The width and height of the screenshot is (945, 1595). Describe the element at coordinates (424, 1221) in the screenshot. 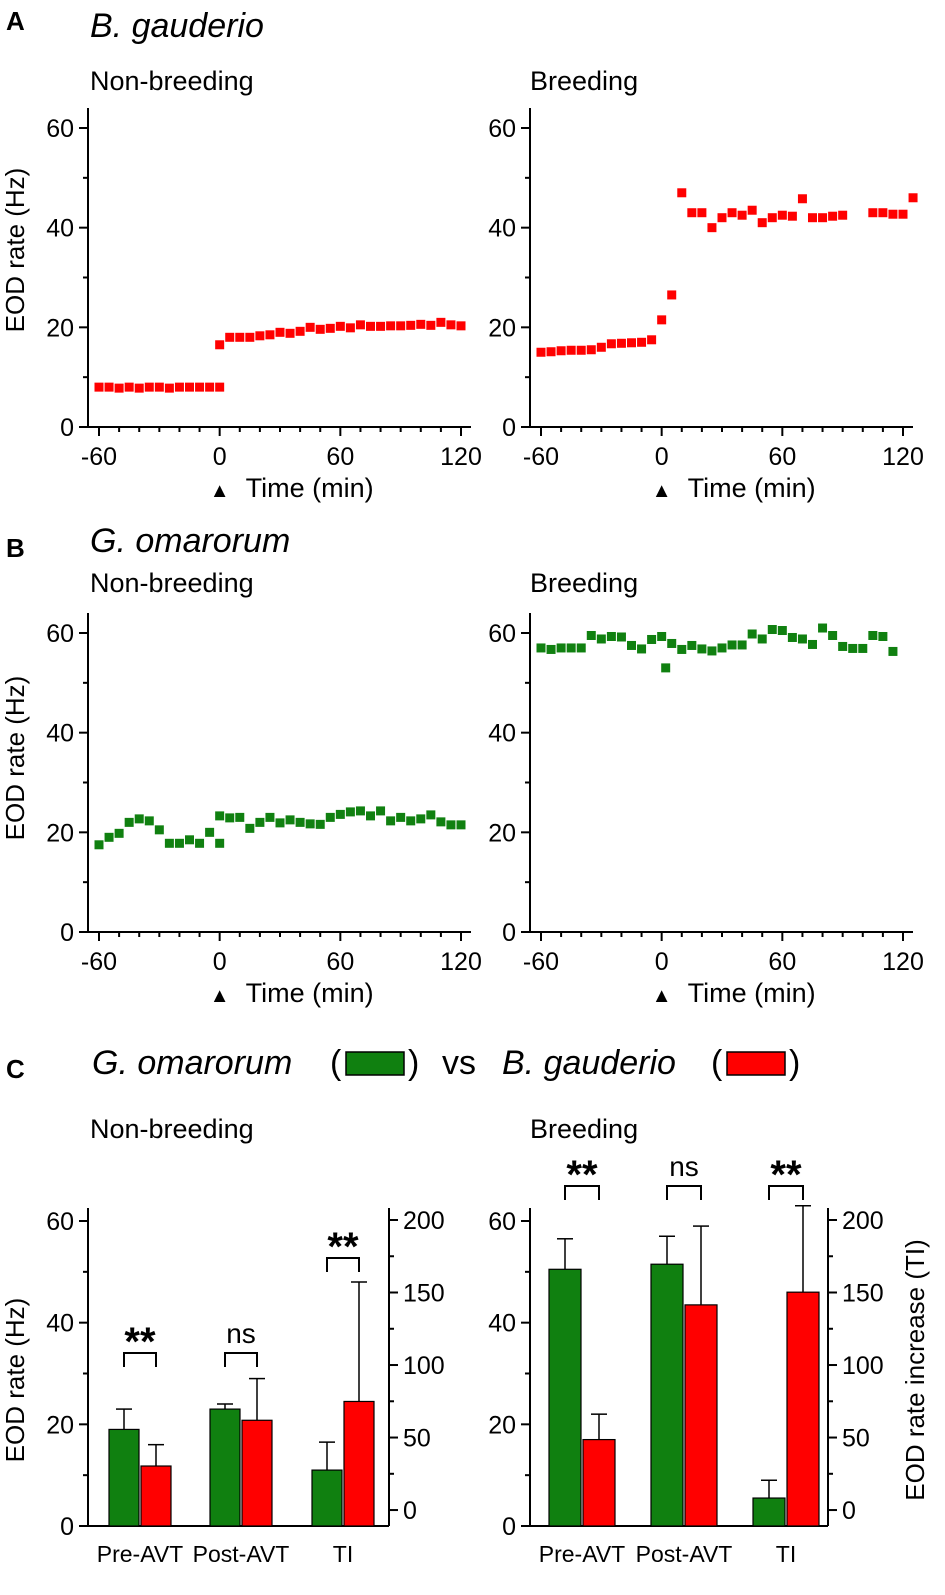

I see `chart-c-nonbreeding-y2tick-label: 200` at that location.